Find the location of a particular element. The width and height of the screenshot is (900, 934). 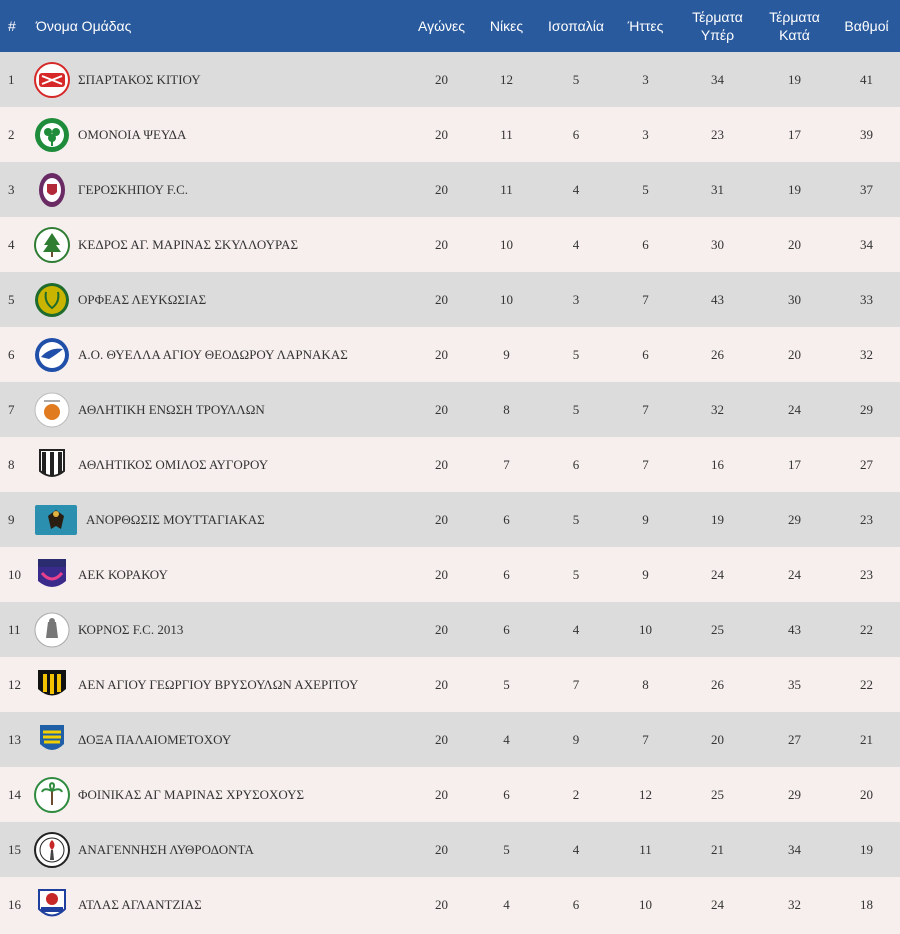

header-goals-for: Τέρματα Υπέρ is located at coordinates (717, 26).